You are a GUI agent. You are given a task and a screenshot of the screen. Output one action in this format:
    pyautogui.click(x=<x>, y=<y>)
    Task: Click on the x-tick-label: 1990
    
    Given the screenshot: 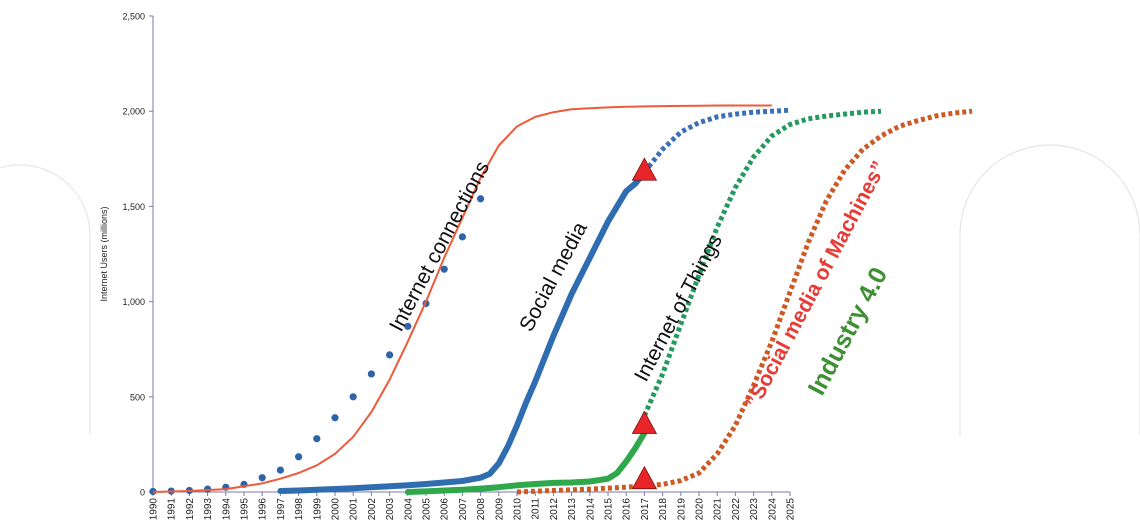 What is the action you would take?
    pyautogui.click(x=154, y=509)
    